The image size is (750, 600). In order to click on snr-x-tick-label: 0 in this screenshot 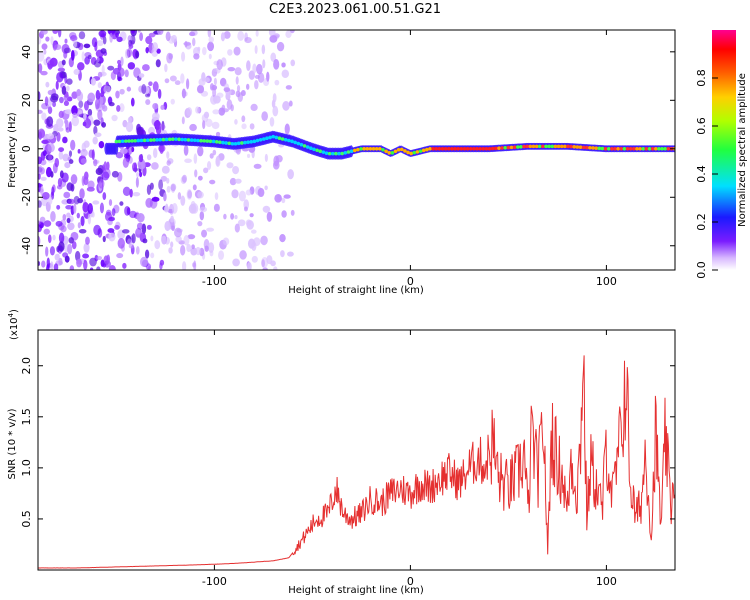, I will do `click(410, 581)`.